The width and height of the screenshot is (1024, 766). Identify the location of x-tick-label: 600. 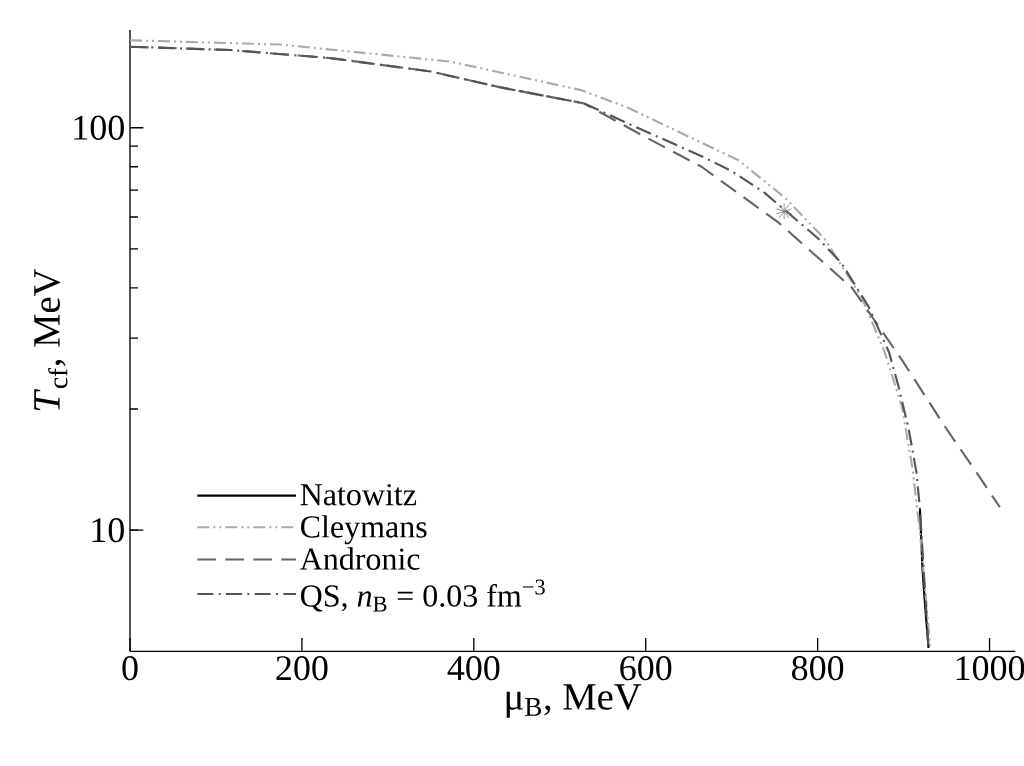
(646, 668).